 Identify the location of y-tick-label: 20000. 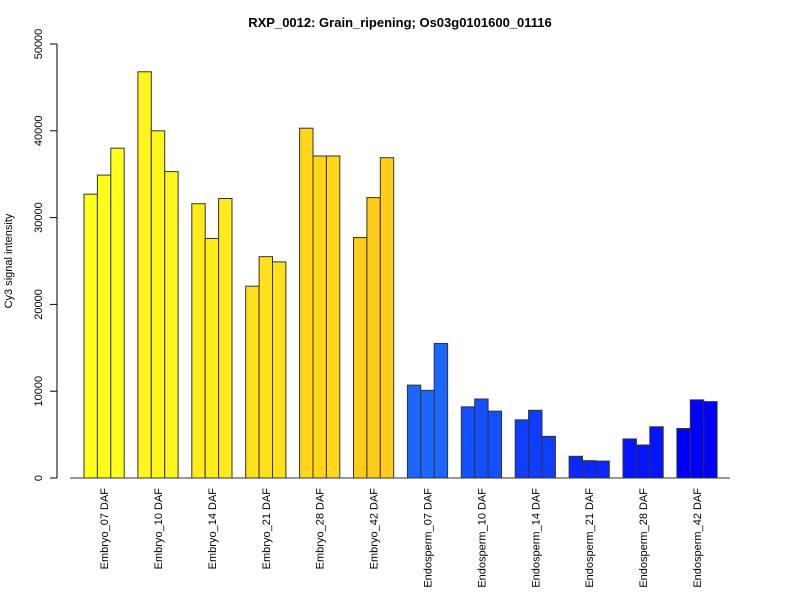
(39, 304).